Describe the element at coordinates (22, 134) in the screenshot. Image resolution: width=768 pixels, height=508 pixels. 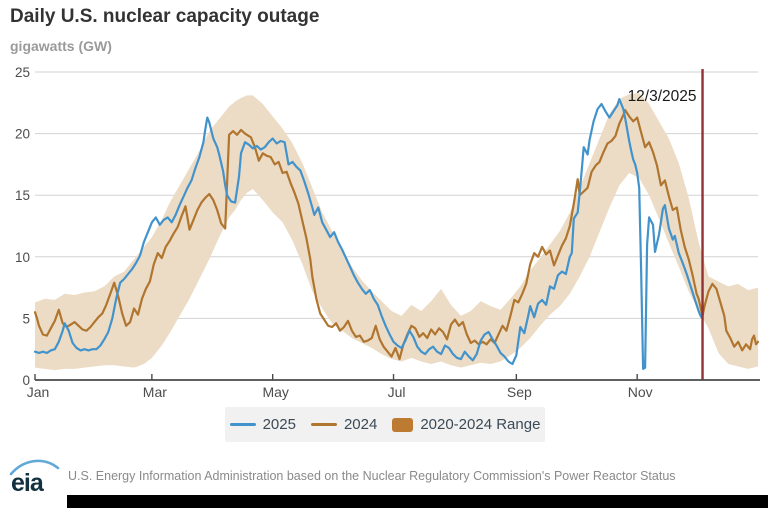
I see `y-tick-label: 20` at that location.